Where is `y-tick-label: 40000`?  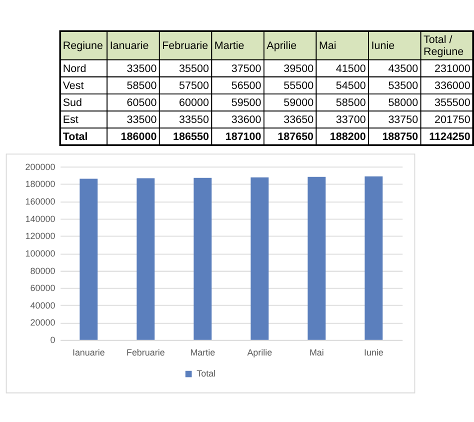 y-tick-label: 40000 is located at coordinates (43, 305).